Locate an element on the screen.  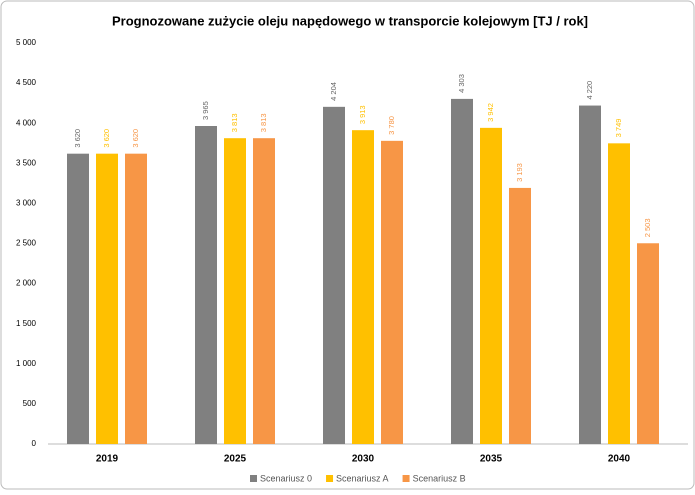
y-tick-label: 1 000 is located at coordinates (26, 363).